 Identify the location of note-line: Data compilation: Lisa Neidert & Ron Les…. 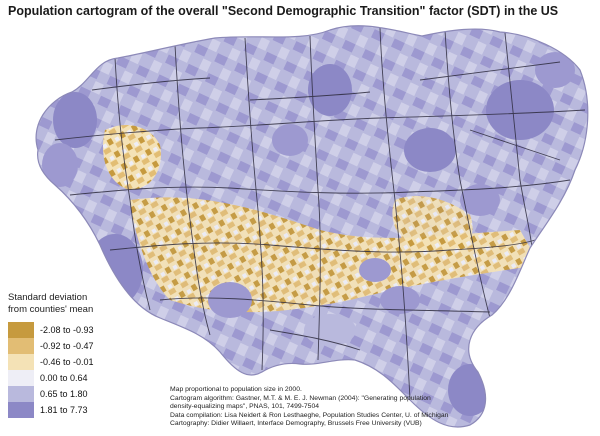
(309, 415).